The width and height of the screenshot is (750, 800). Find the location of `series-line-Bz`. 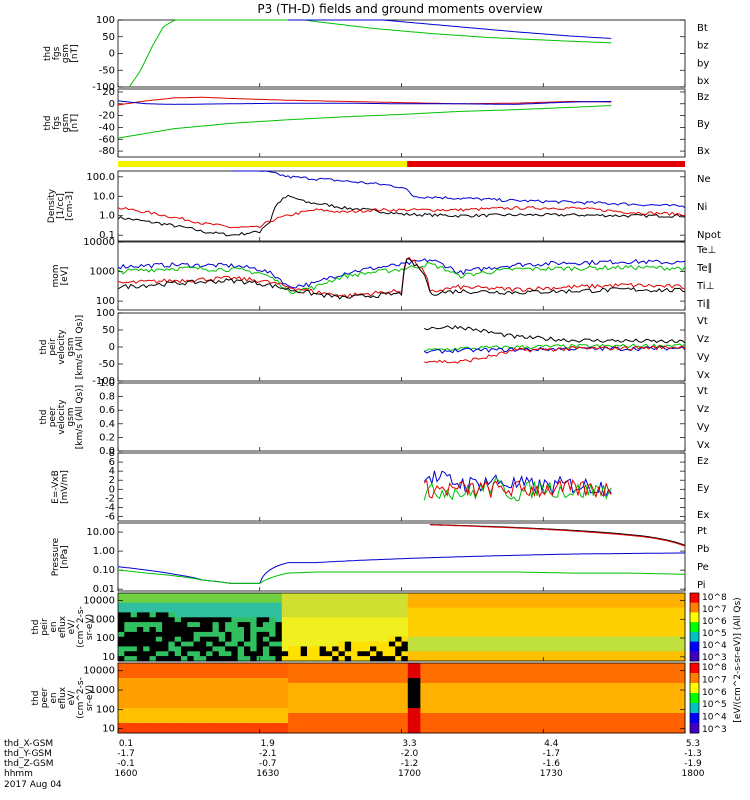

series-line-Bz is located at coordinates (364, 101).